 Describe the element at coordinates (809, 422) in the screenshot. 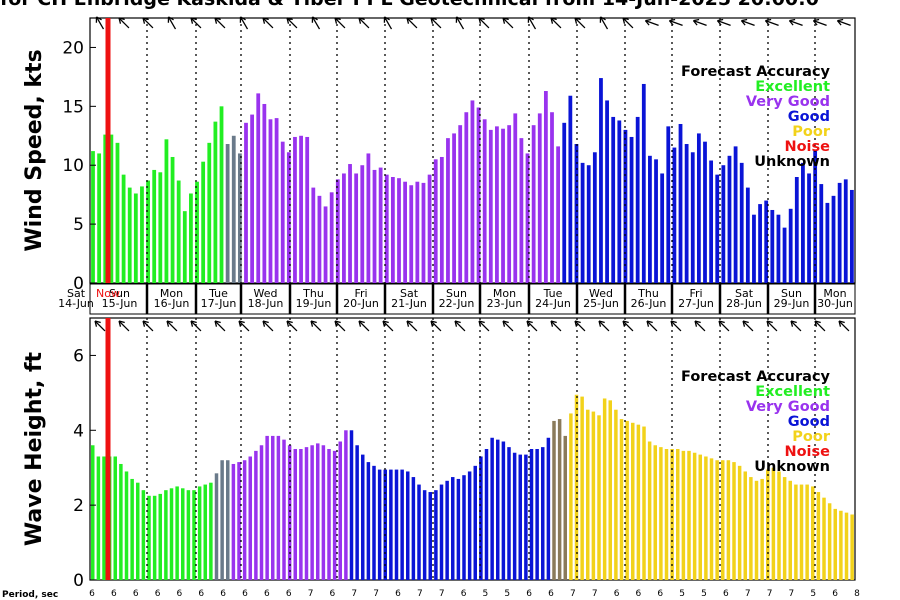

I see `legend-entry: Good` at that location.